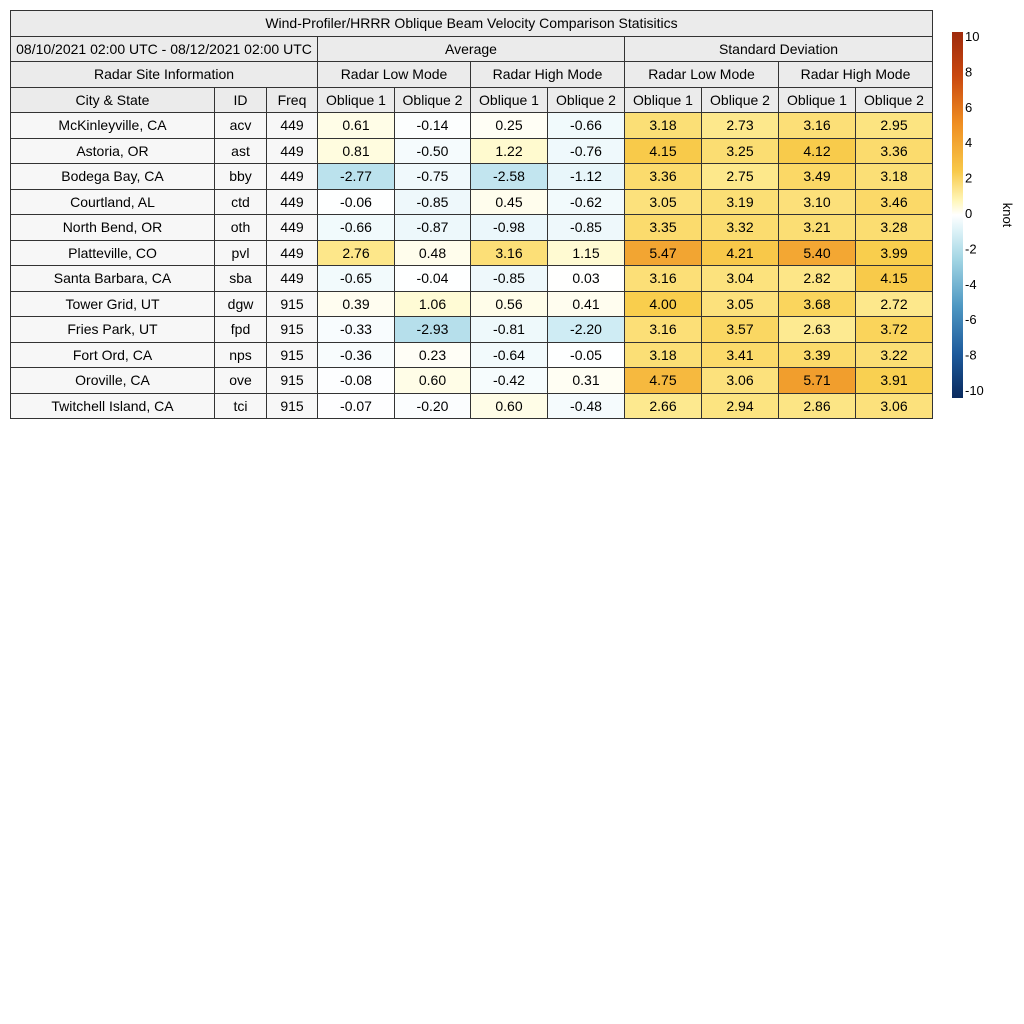 The height and width of the screenshot is (1024, 1024). What do you see at coordinates (894, 201) in the screenshot?
I see `value-cell: 3.46` at bounding box center [894, 201].